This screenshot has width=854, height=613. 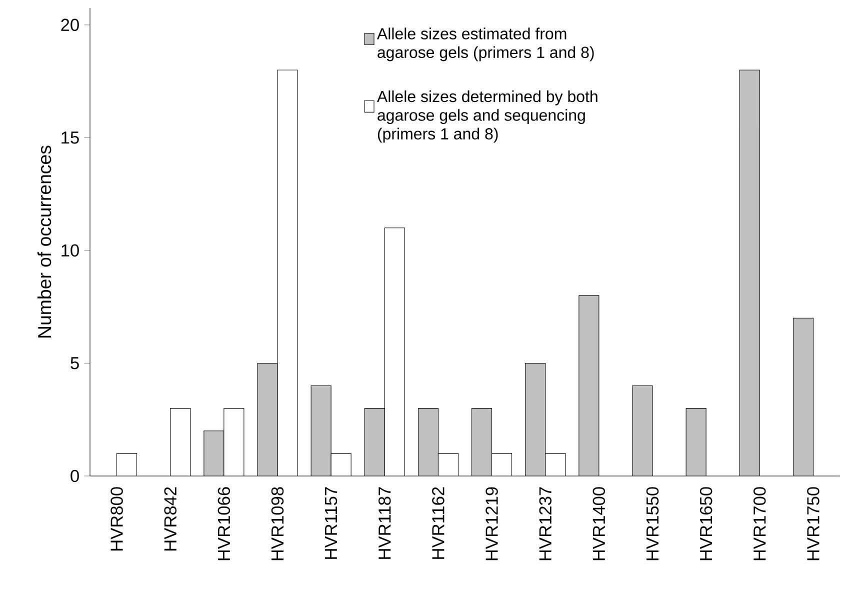 What do you see at coordinates (74, 363) in the screenshot?
I see `y-tick-label: 5` at bounding box center [74, 363].